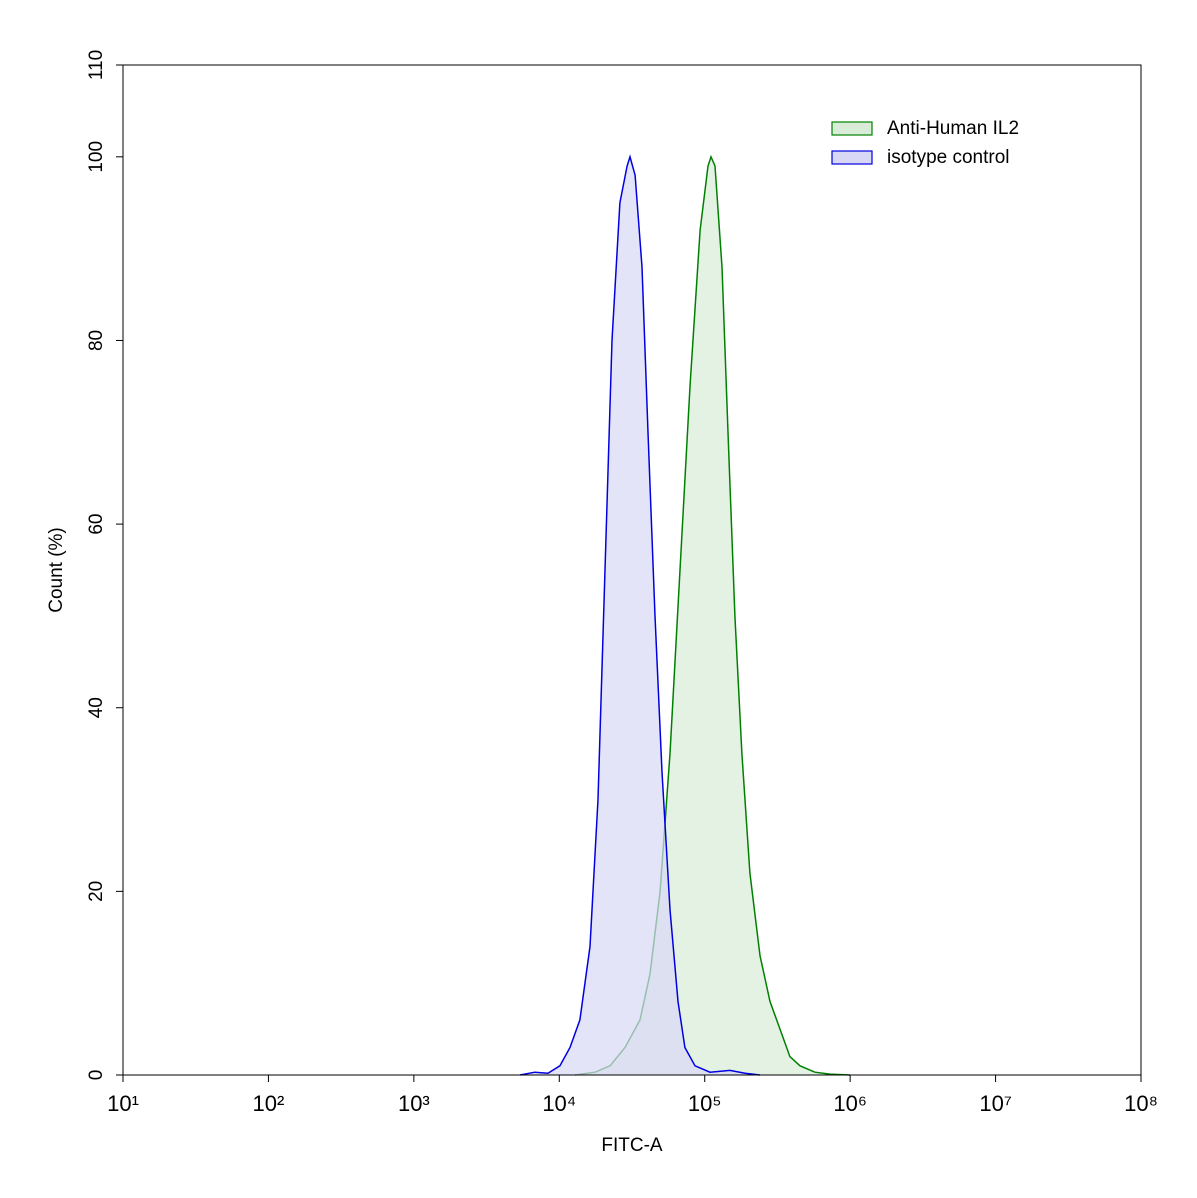 The width and height of the screenshot is (1197, 1198). What do you see at coordinates (96, 157) in the screenshot?
I see `y-tick-label: 100` at bounding box center [96, 157].